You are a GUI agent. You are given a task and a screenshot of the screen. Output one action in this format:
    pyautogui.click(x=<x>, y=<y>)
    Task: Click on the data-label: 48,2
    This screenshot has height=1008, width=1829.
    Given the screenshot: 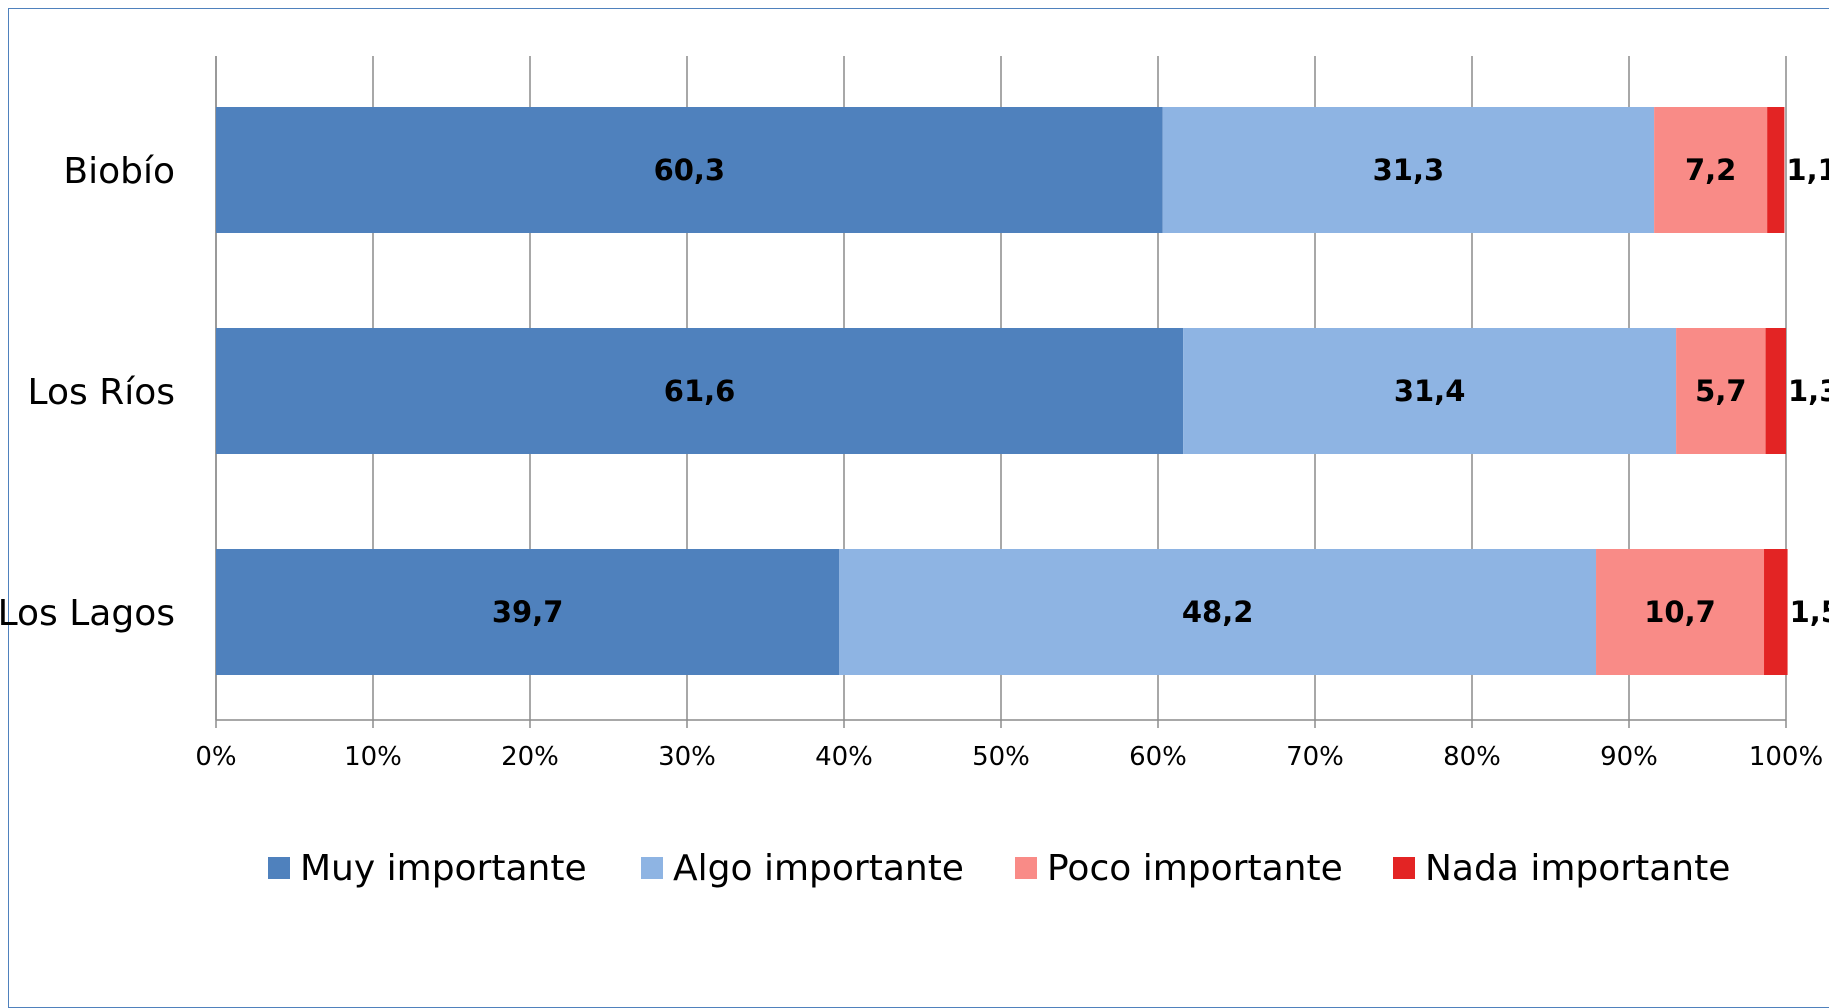 What is the action you would take?
    pyautogui.click(x=1218, y=612)
    